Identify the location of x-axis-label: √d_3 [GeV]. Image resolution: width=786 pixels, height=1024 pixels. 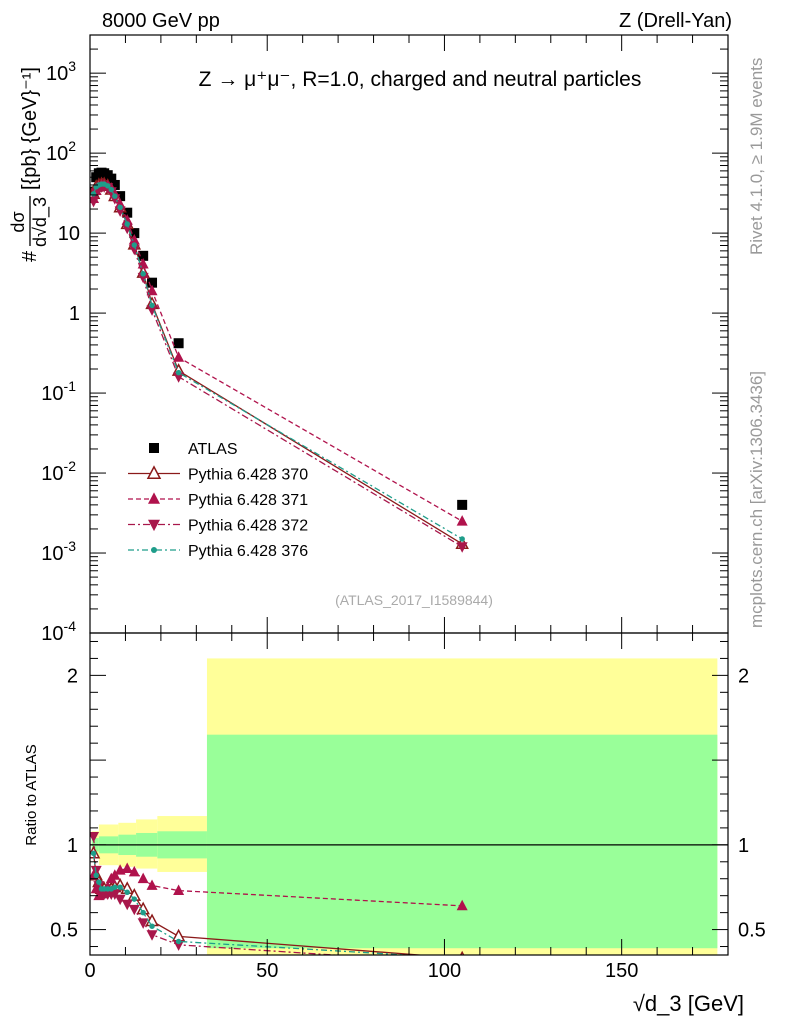
(688, 1003).